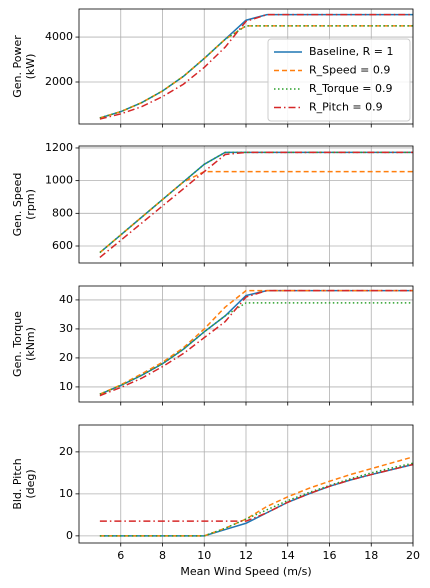 This screenshot has width=430, height=588. What do you see at coordinates (162, 555) in the screenshot?
I see `x-tick-label: 8` at bounding box center [162, 555].